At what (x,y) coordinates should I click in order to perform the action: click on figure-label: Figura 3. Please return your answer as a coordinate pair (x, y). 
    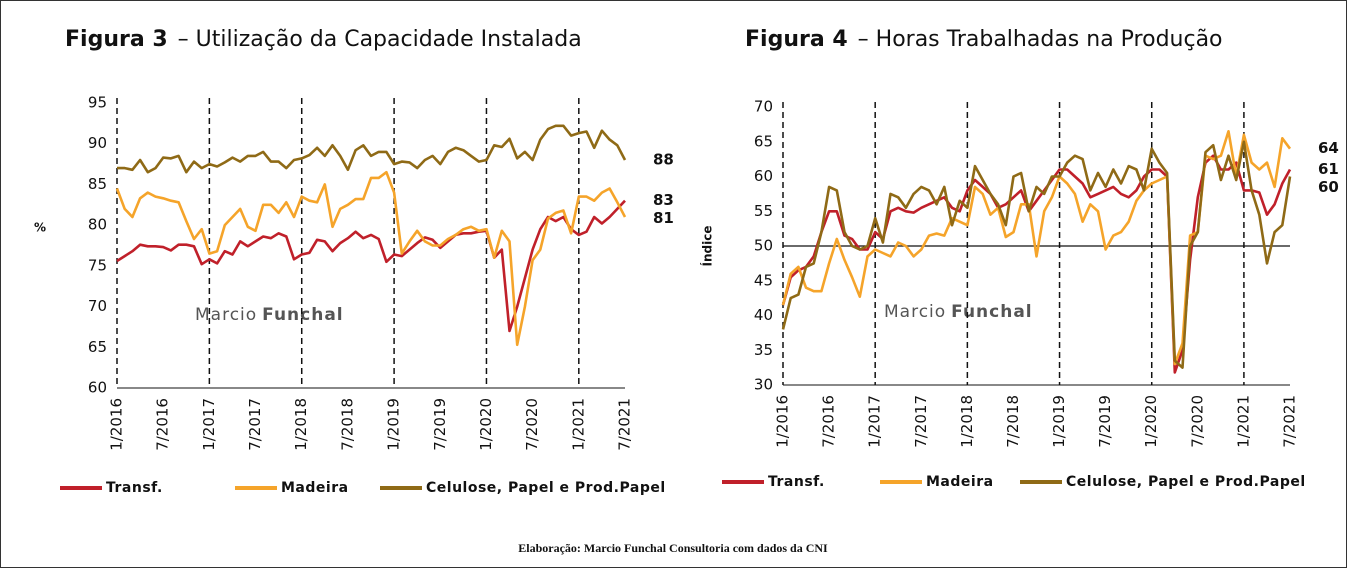
    Looking at the image, I should click on (116, 39).